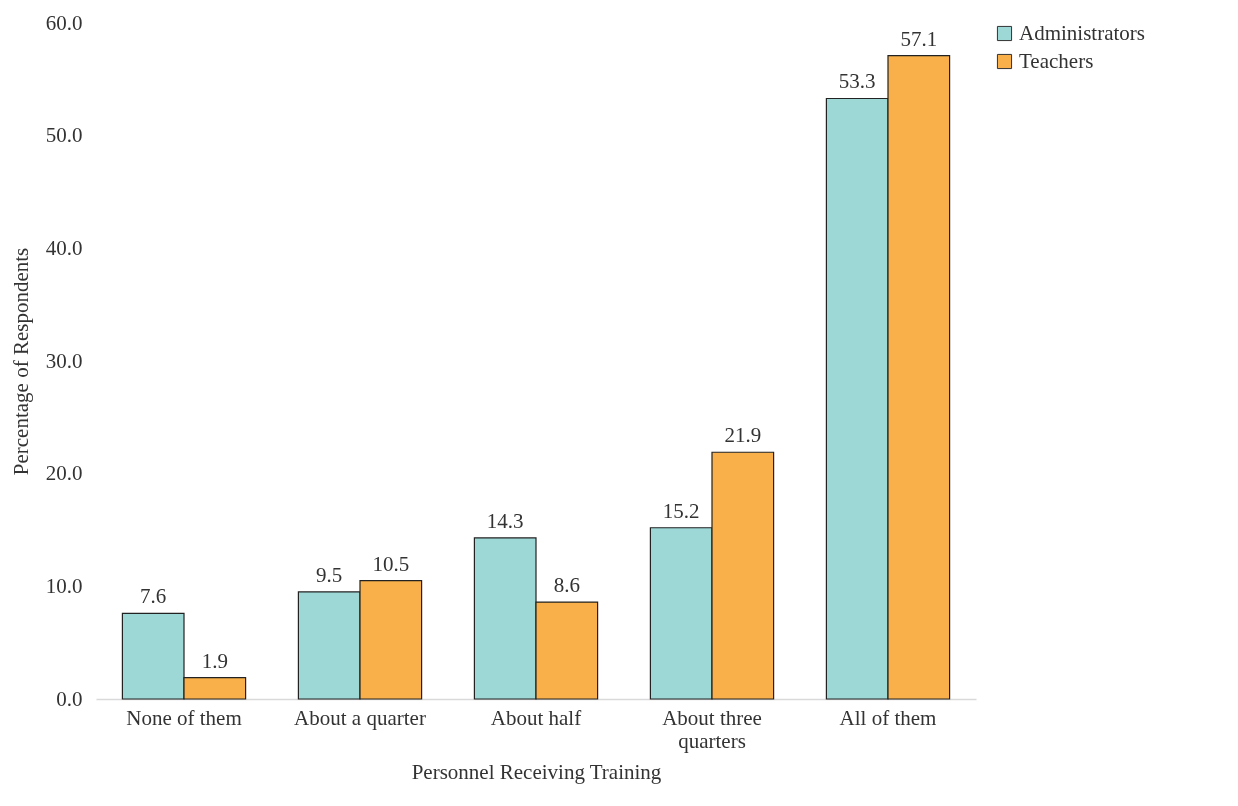  Describe the element at coordinates (919, 38) in the screenshot. I see `data-label: 57.1` at that location.